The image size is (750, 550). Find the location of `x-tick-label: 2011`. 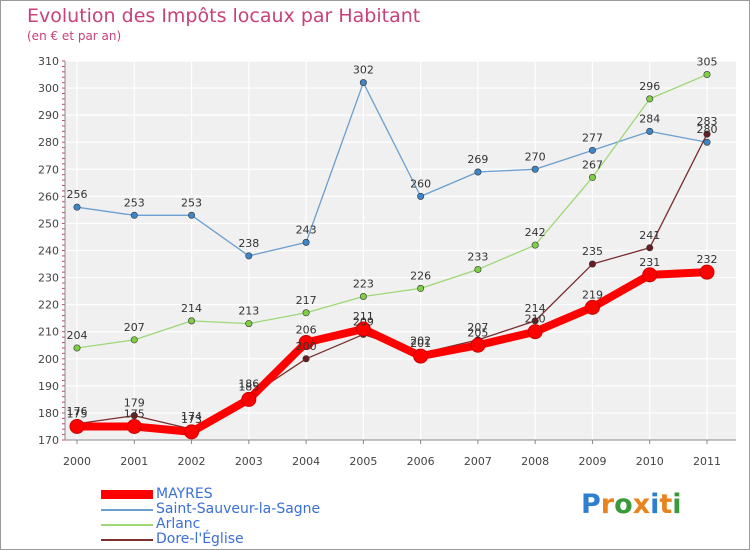

x-tick-label: 2011 is located at coordinates (707, 461).